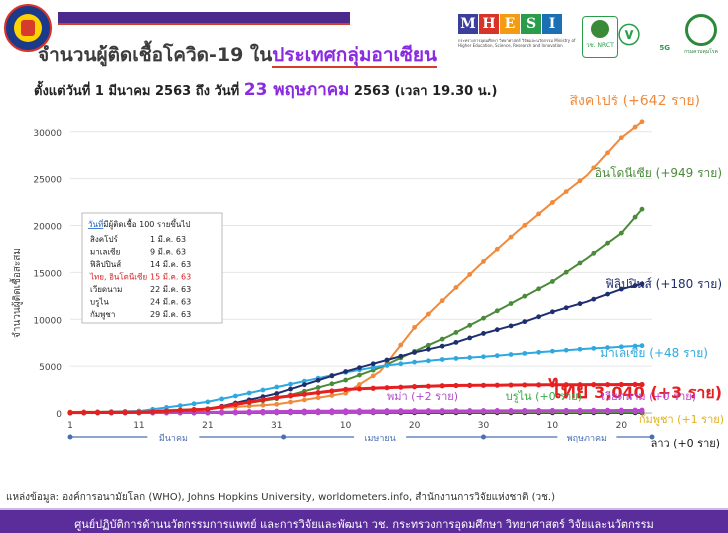  I want to click on month-band-end, so click(652, 437).